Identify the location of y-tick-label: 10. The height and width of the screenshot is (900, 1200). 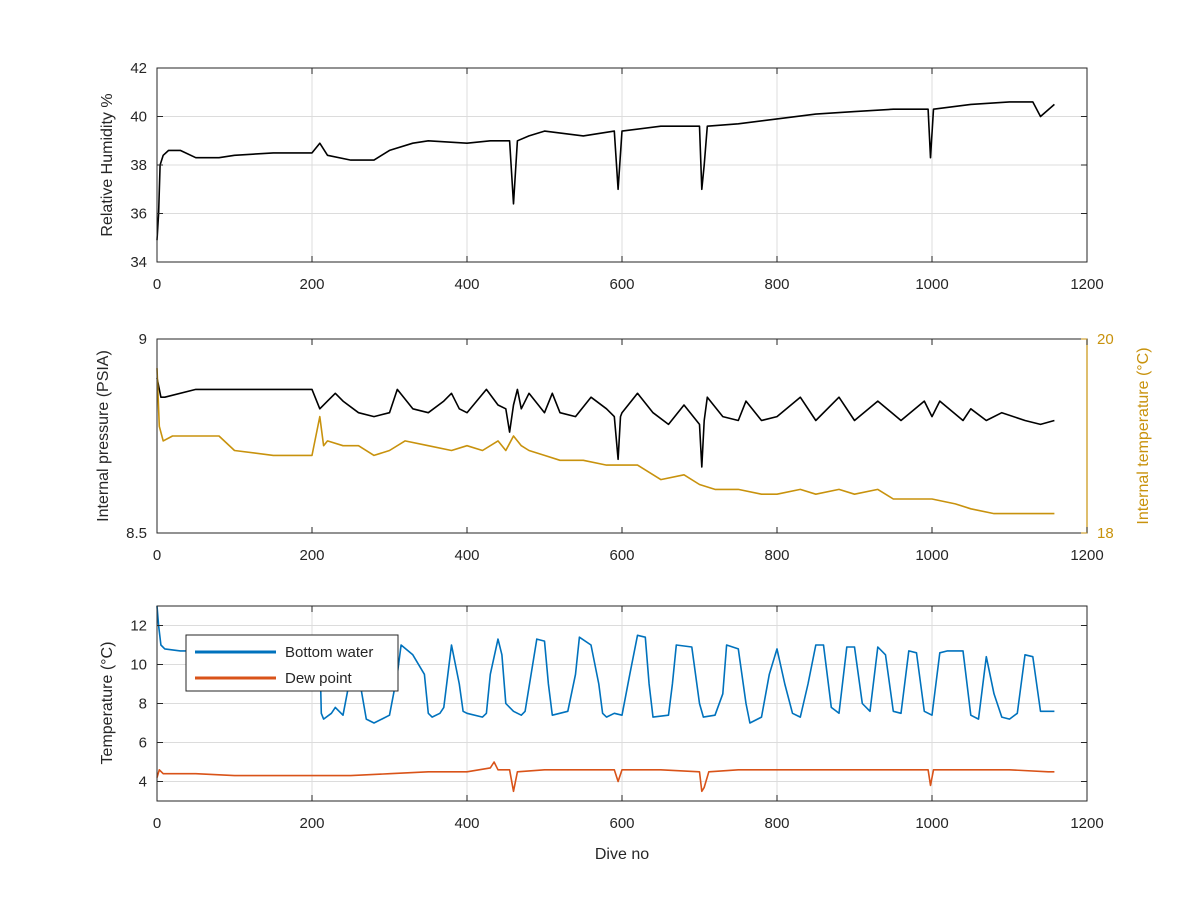
(138, 665).